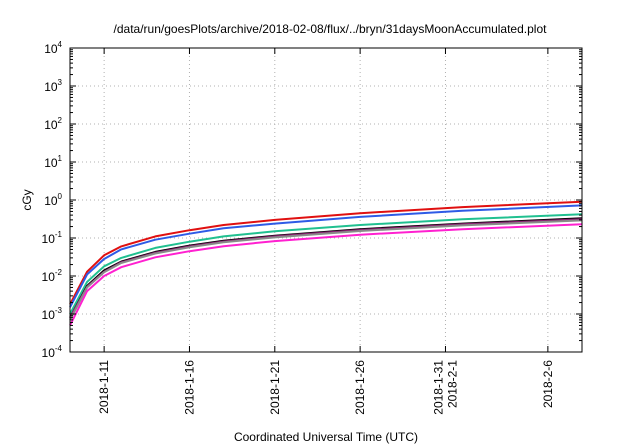 The height and width of the screenshot is (448, 640). What do you see at coordinates (452, 384) in the screenshot?
I see `x-tick-label: 2018-2-1` at bounding box center [452, 384].